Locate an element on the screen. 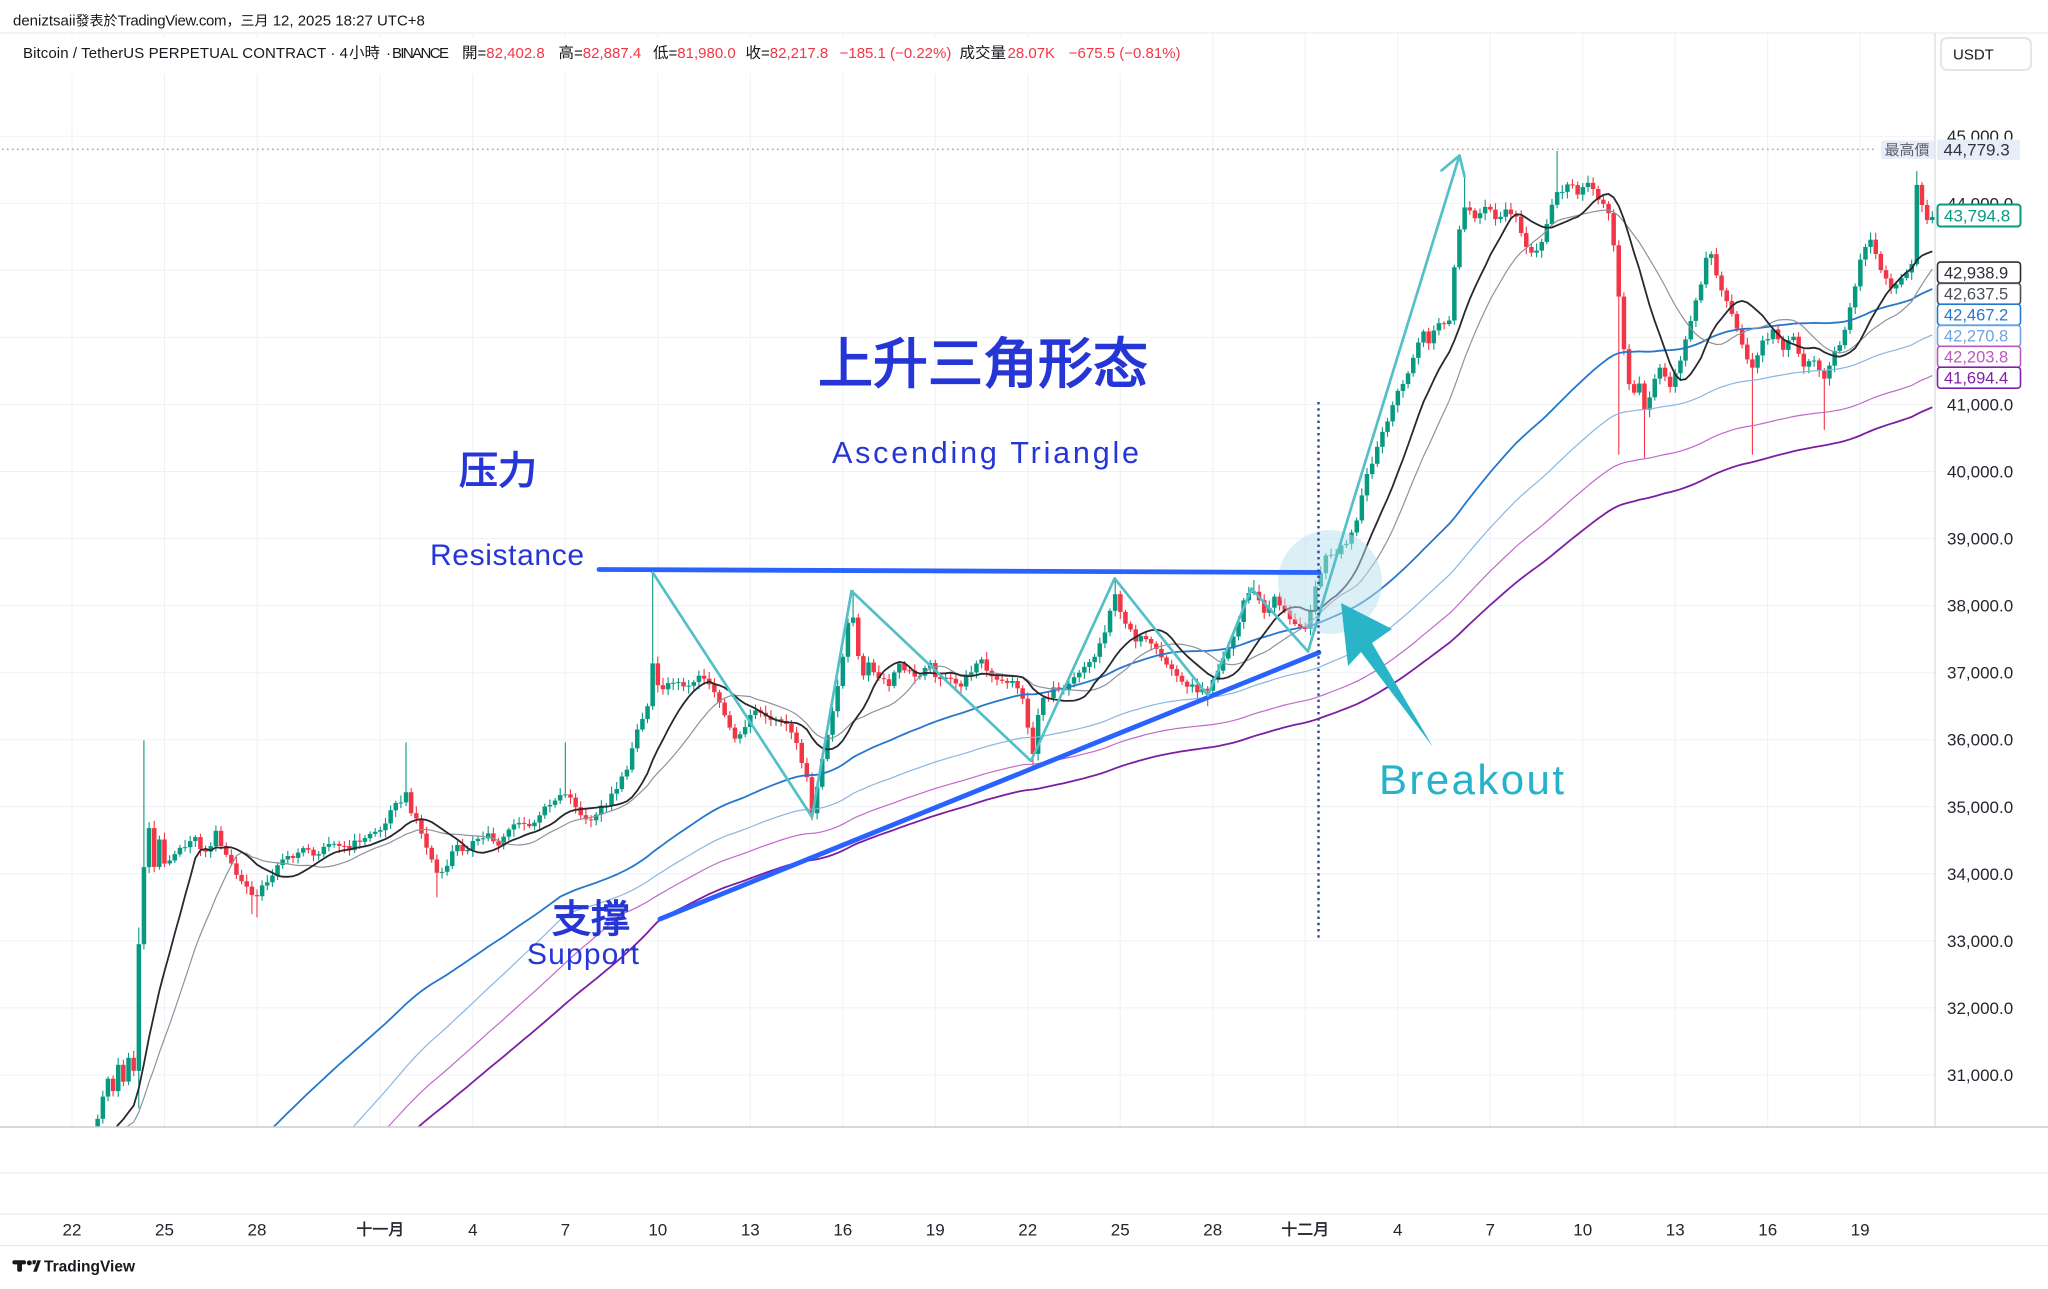  svg-text: Resistance is located at coordinates (507, 555).